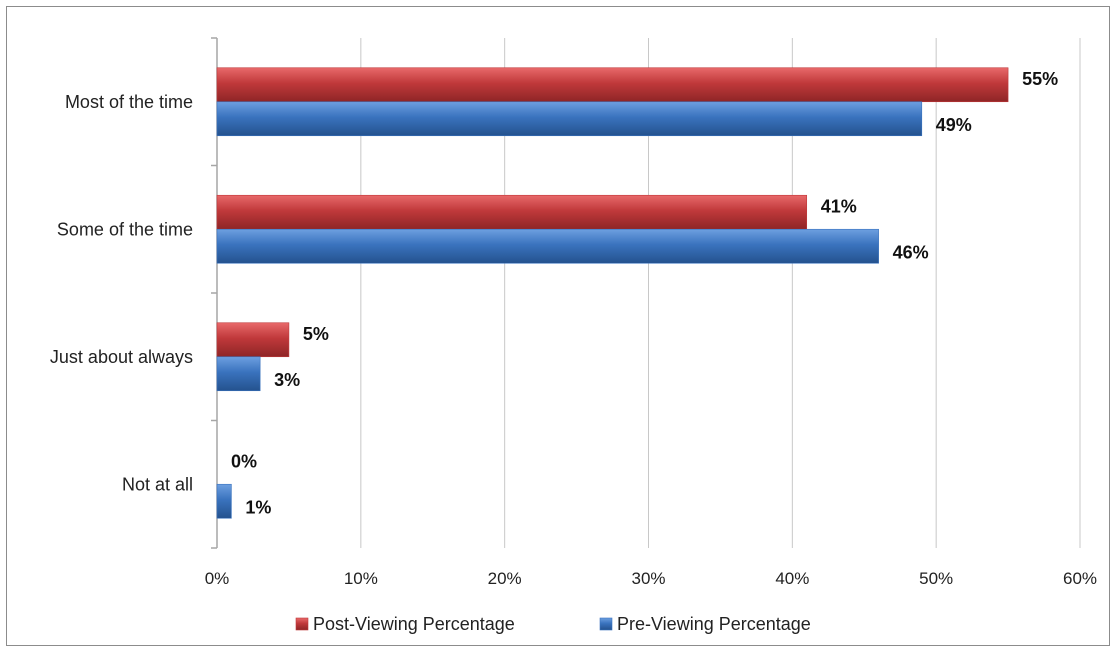  What do you see at coordinates (287, 380) in the screenshot?
I see `data-label: 3%` at bounding box center [287, 380].